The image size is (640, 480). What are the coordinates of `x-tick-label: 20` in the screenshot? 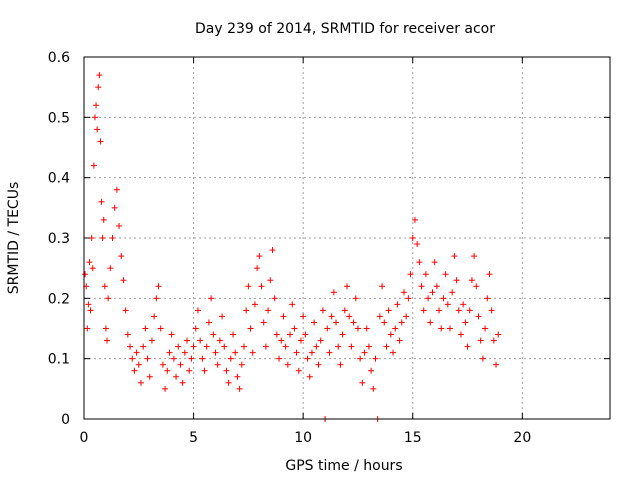 It's located at (522, 438).